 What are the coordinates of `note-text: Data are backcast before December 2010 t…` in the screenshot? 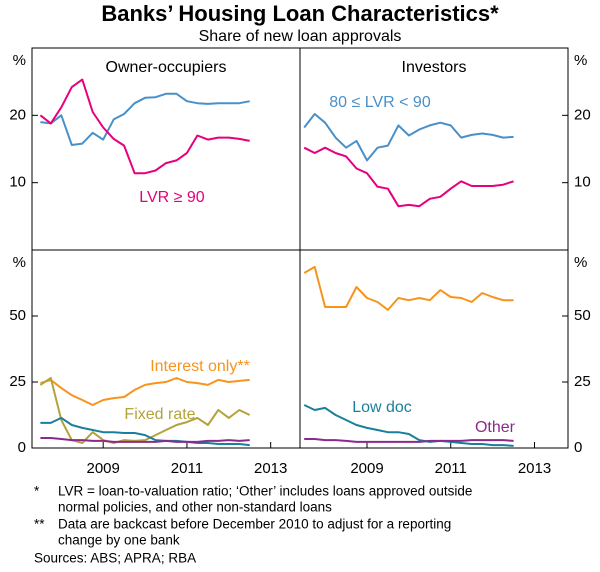 It's located at (254, 524).